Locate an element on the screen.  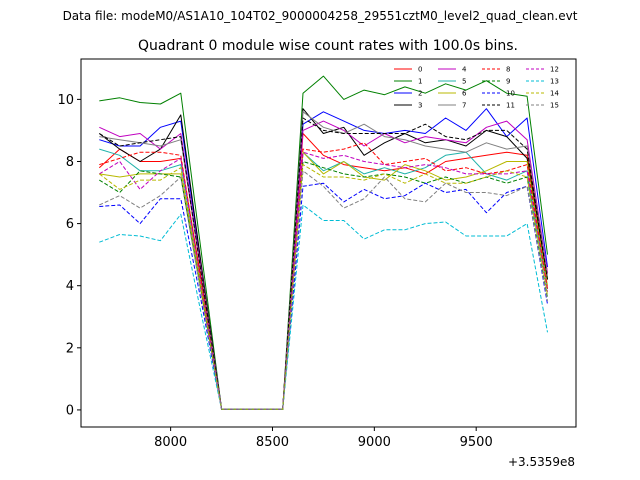
legend-label-1: 1 is located at coordinates (420, 82).